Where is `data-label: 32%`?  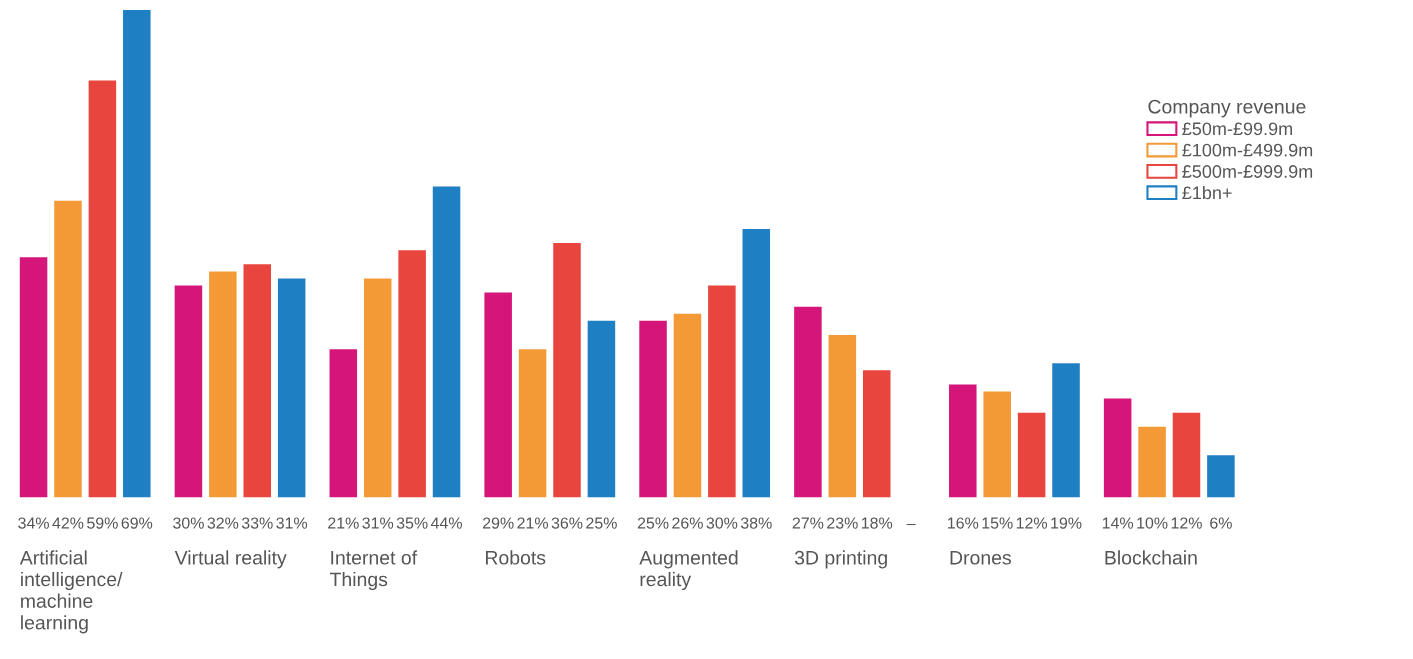
data-label: 32% is located at coordinates (223, 523).